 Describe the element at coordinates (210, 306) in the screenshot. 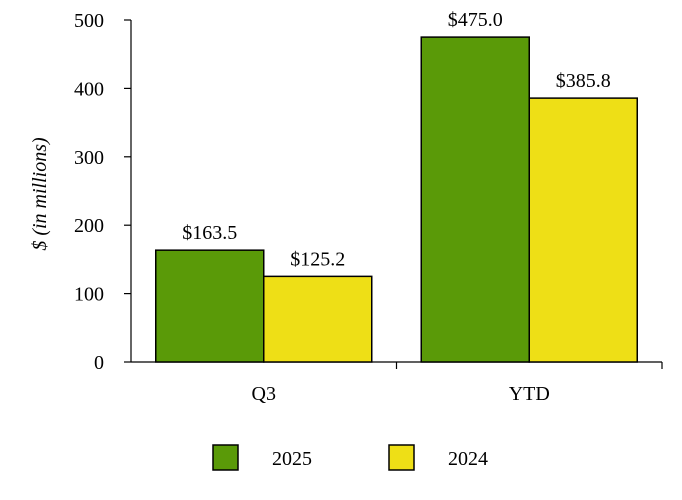

I see `bar-2025-Q3` at that location.